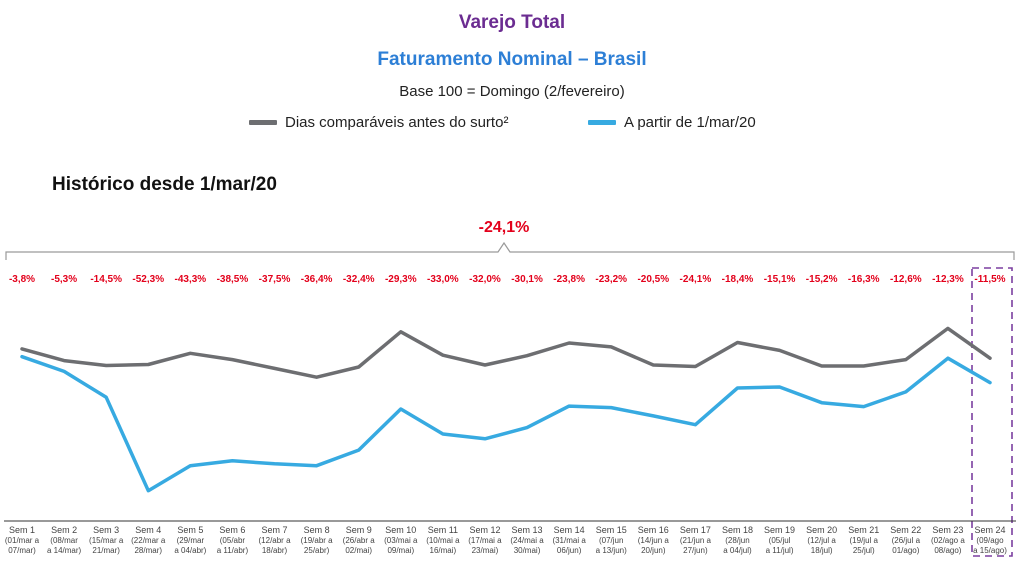 This screenshot has width=1024, height=571. Describe the element at coordinates (233, 540) in the screenshot. I see `x-tick-range: (05/abr` at that location.